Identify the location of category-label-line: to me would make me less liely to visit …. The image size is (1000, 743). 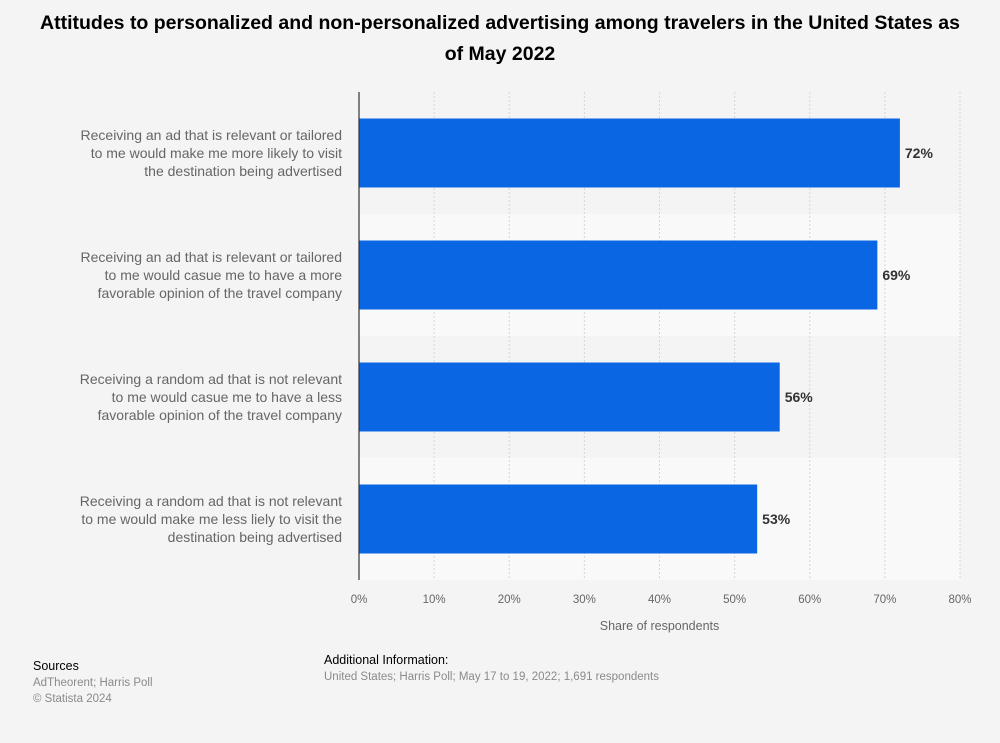
(211, 519).